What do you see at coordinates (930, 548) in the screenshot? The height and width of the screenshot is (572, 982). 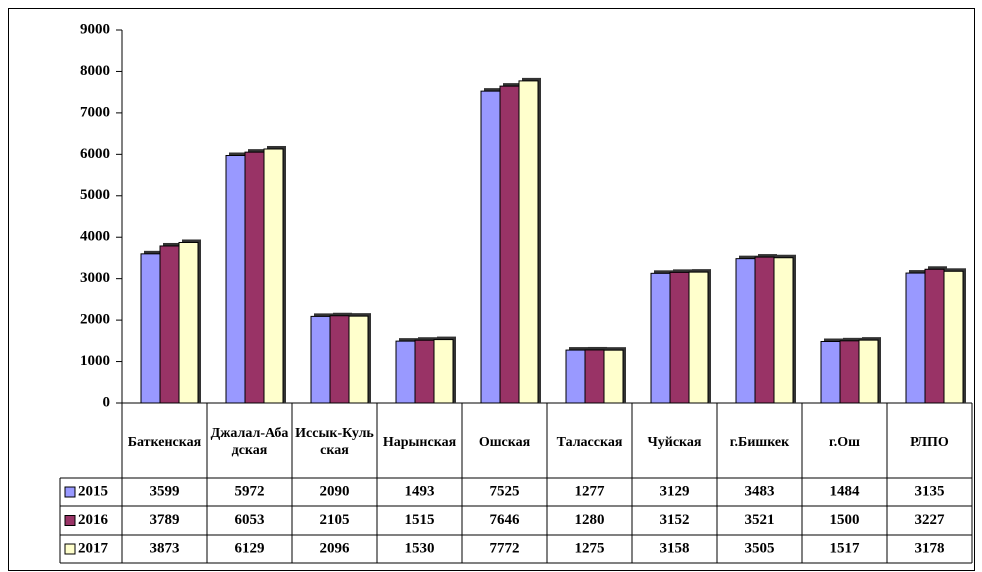 I see `table-value: 3178` at bounding box center [930, 548].